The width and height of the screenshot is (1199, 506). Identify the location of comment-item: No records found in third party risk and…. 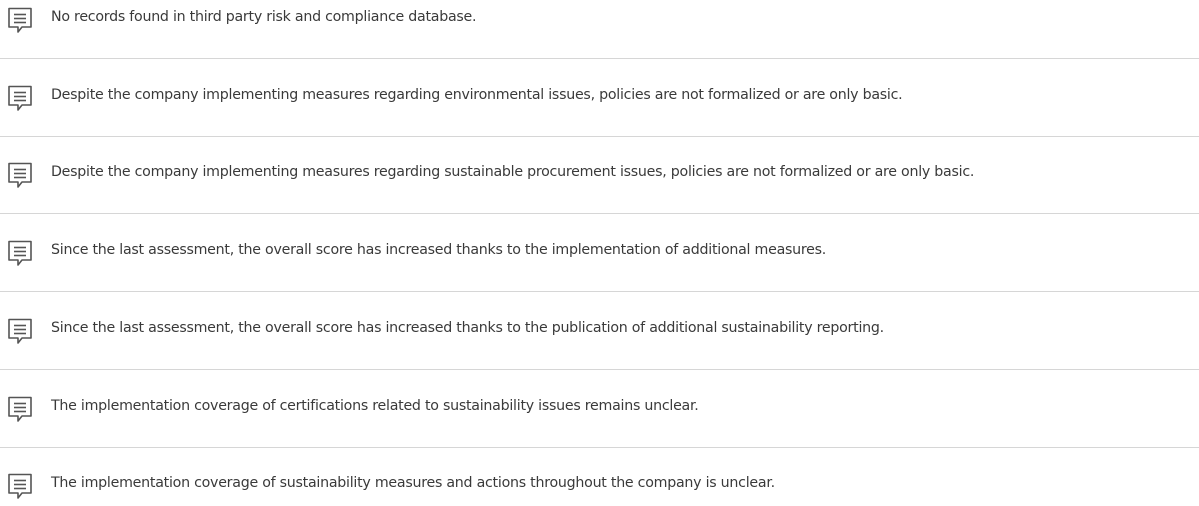
(599, 20).